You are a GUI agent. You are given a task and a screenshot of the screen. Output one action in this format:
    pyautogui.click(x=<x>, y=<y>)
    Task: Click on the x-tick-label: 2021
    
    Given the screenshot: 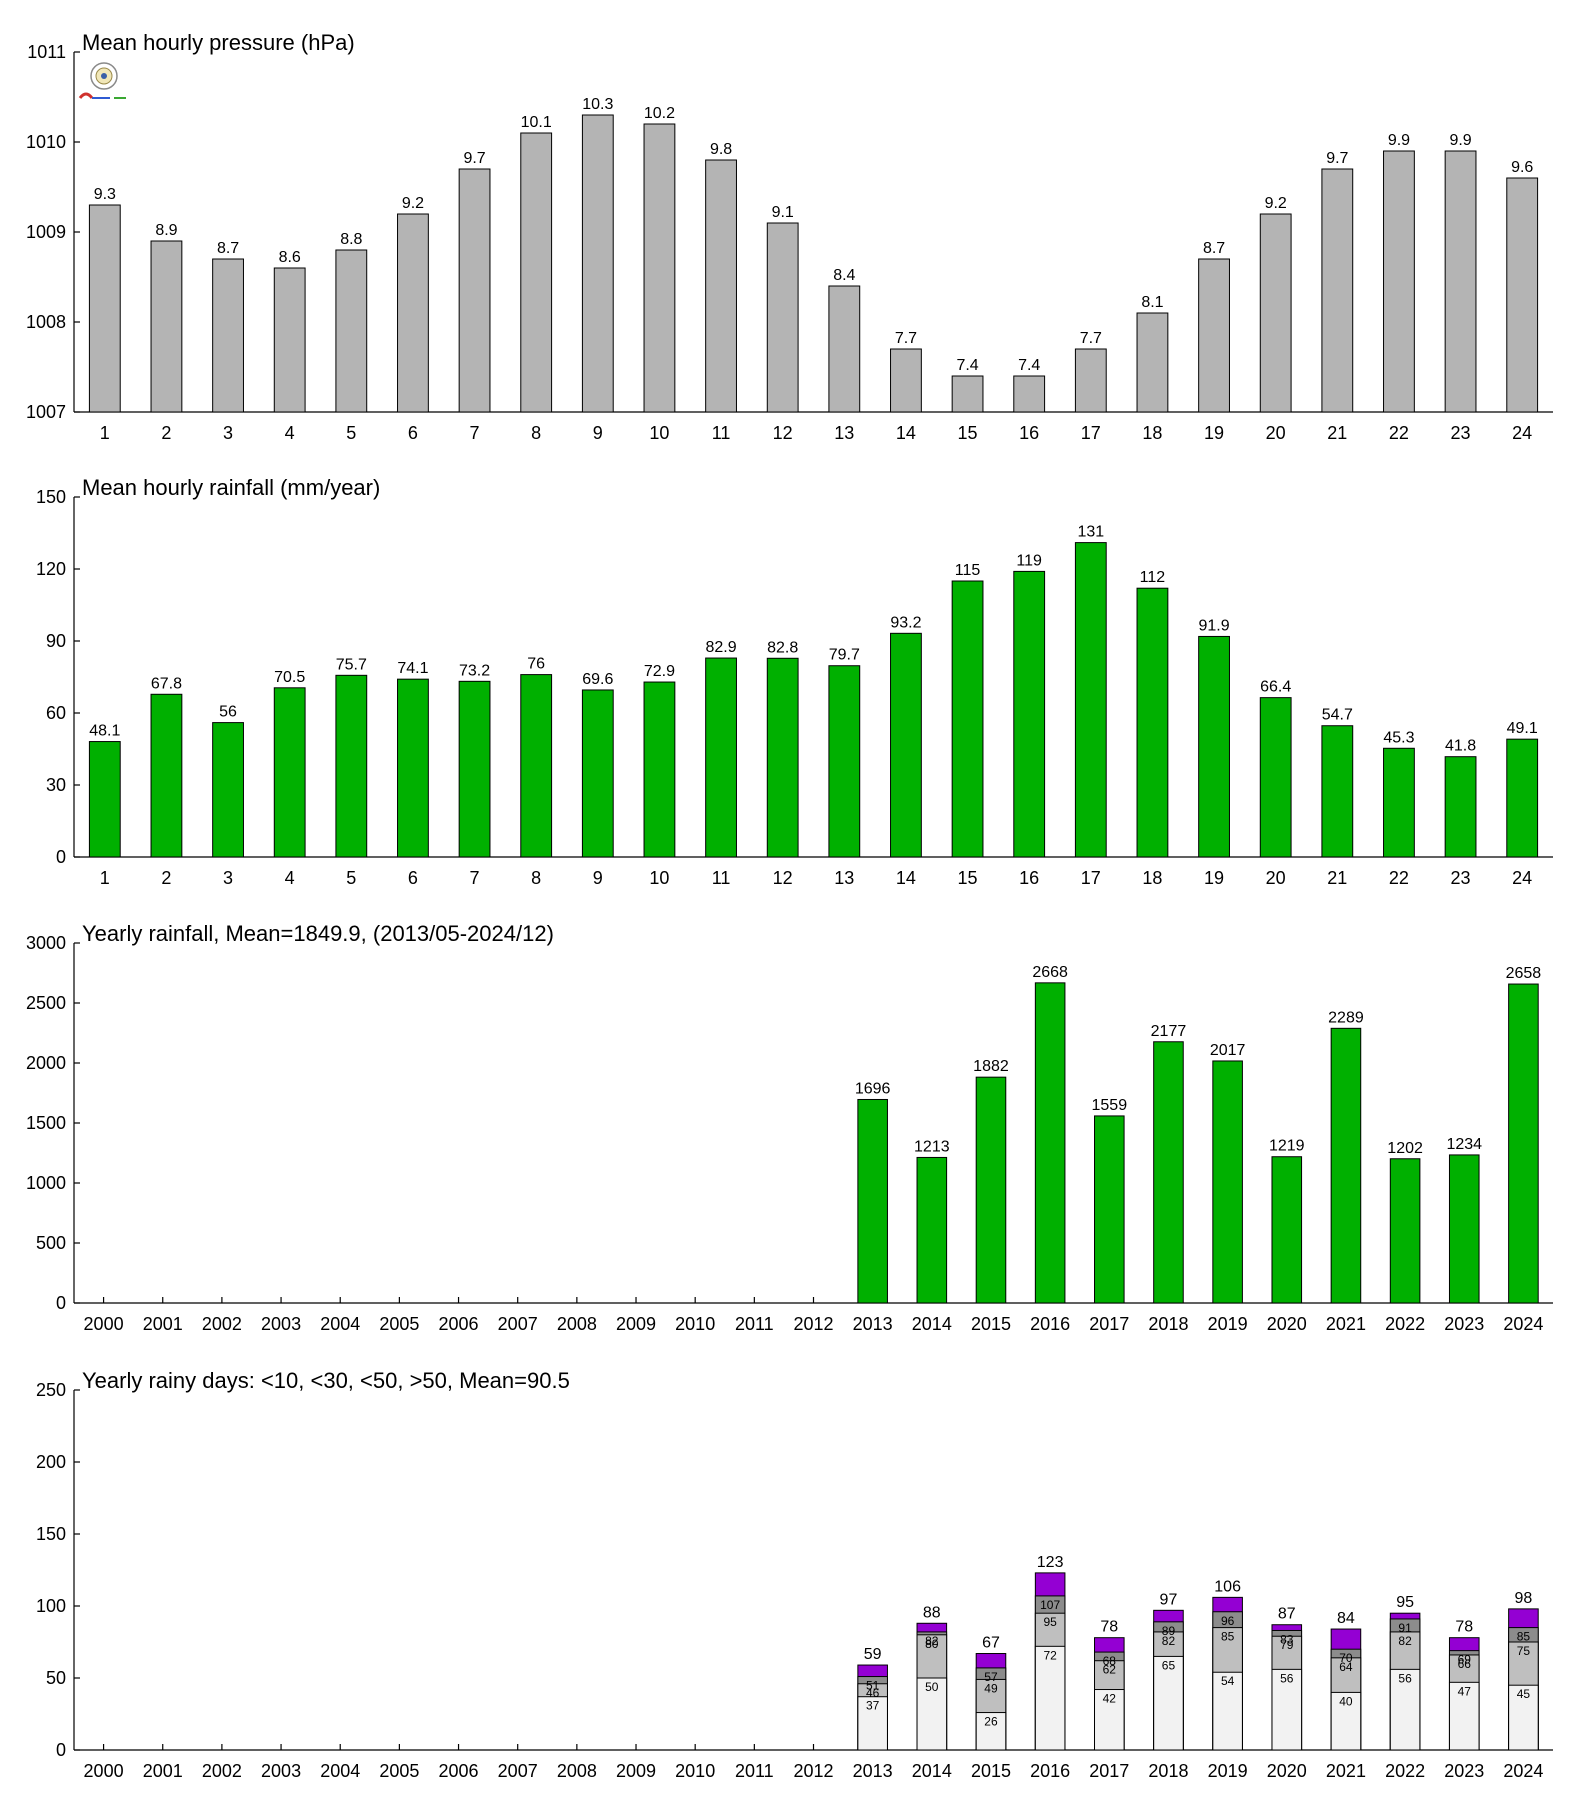 What is the action you would take?
    pyautogui.click(x=1346, y=1324)
    